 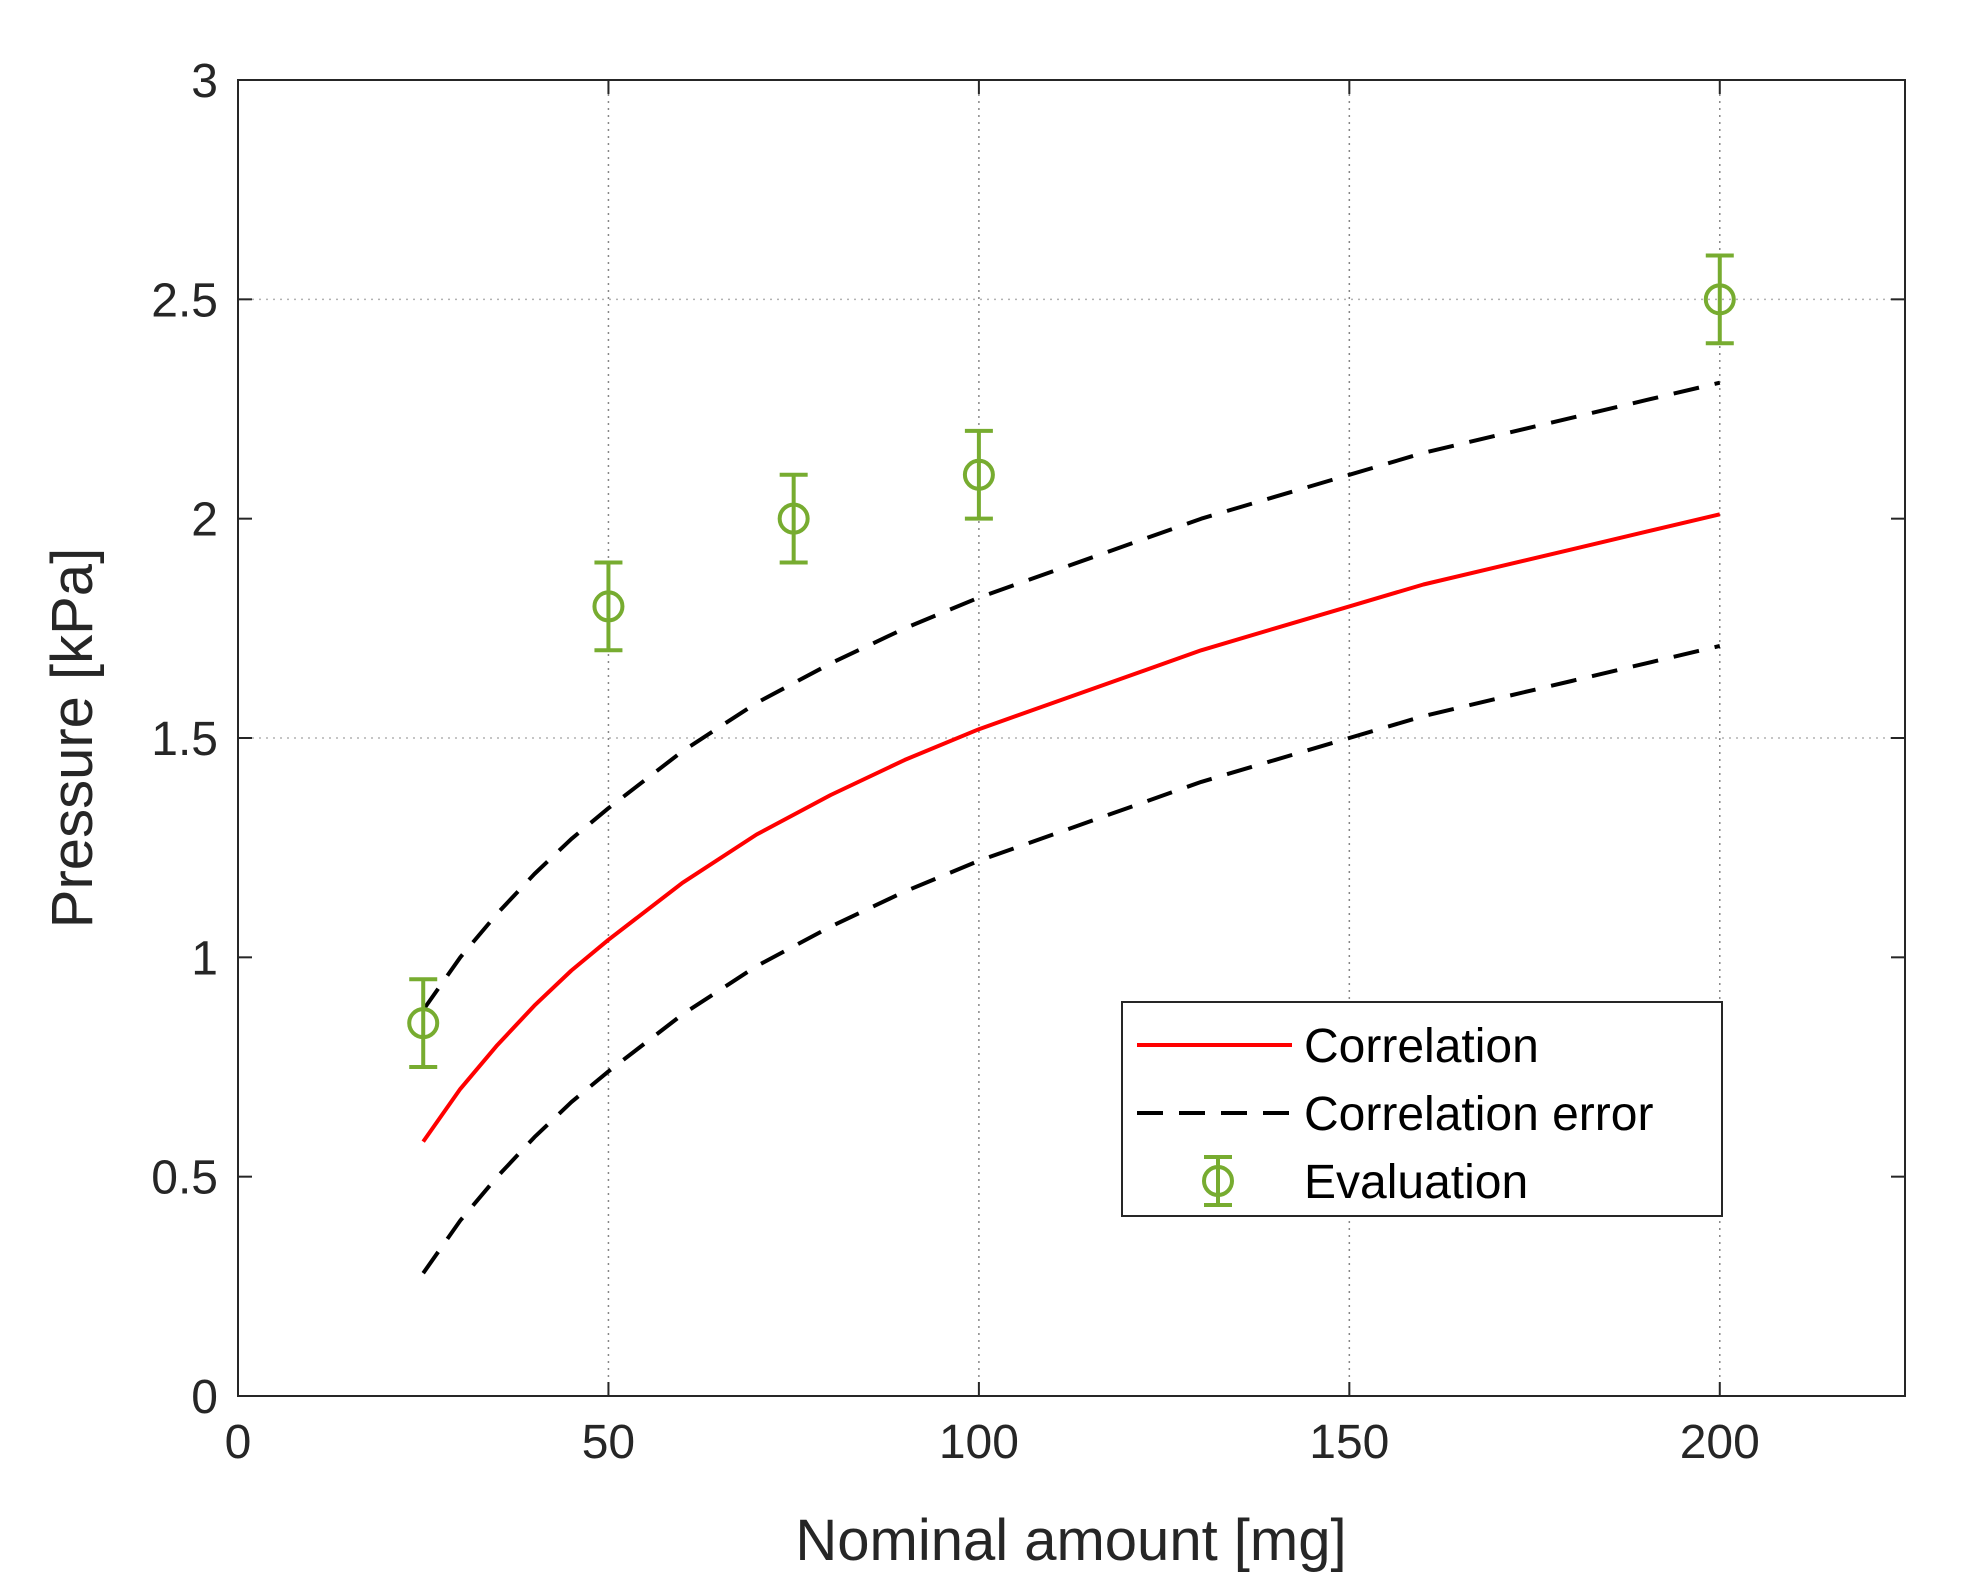 I want to click on legend-label-correlation: Correlation, so click(x=1421, y=1046).